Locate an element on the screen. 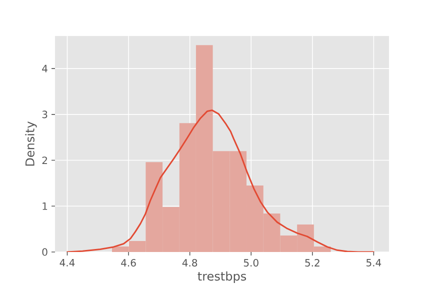 This screenshot has width=432, height=288. y-tick-label: 4 is located at coordinates (45, 68).